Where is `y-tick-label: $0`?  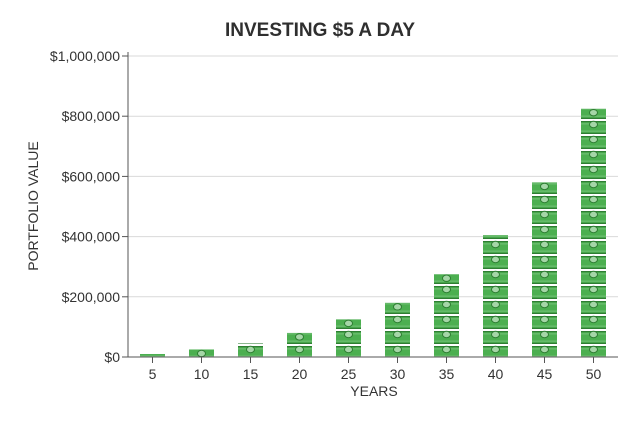
y-tick-label: $0 is located at coordinates (112, 357).